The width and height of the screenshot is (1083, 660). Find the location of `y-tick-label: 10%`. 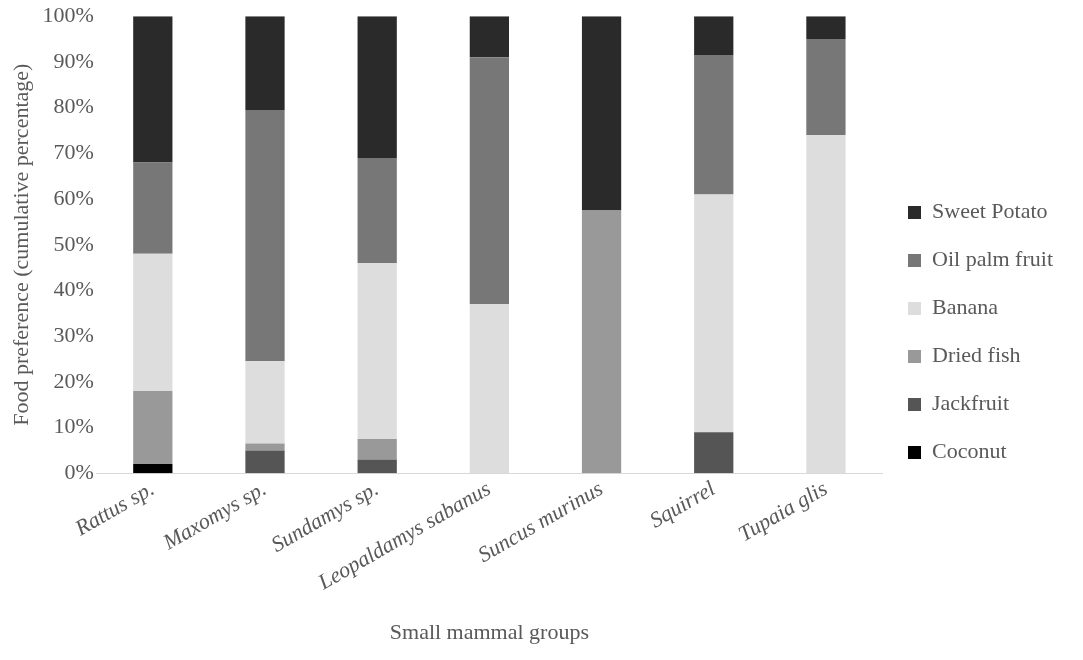

y-tick-label: 10% is located at coordinates (73, 426).